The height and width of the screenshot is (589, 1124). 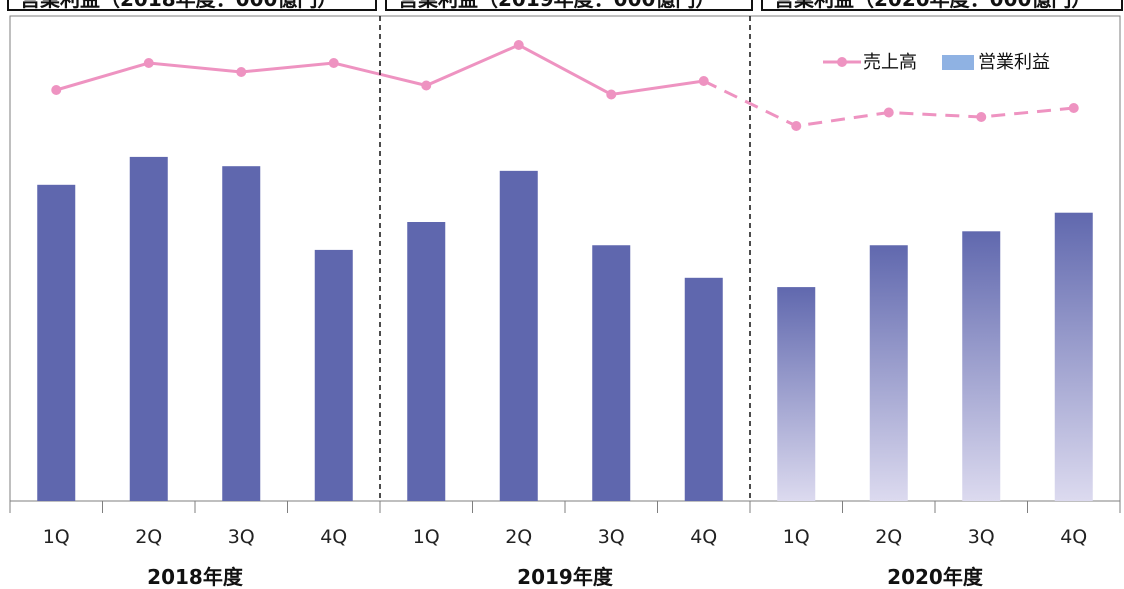 I want to click on header-box-label: 営業利益（2020年度：000億円）, so click(x=932, y=5).